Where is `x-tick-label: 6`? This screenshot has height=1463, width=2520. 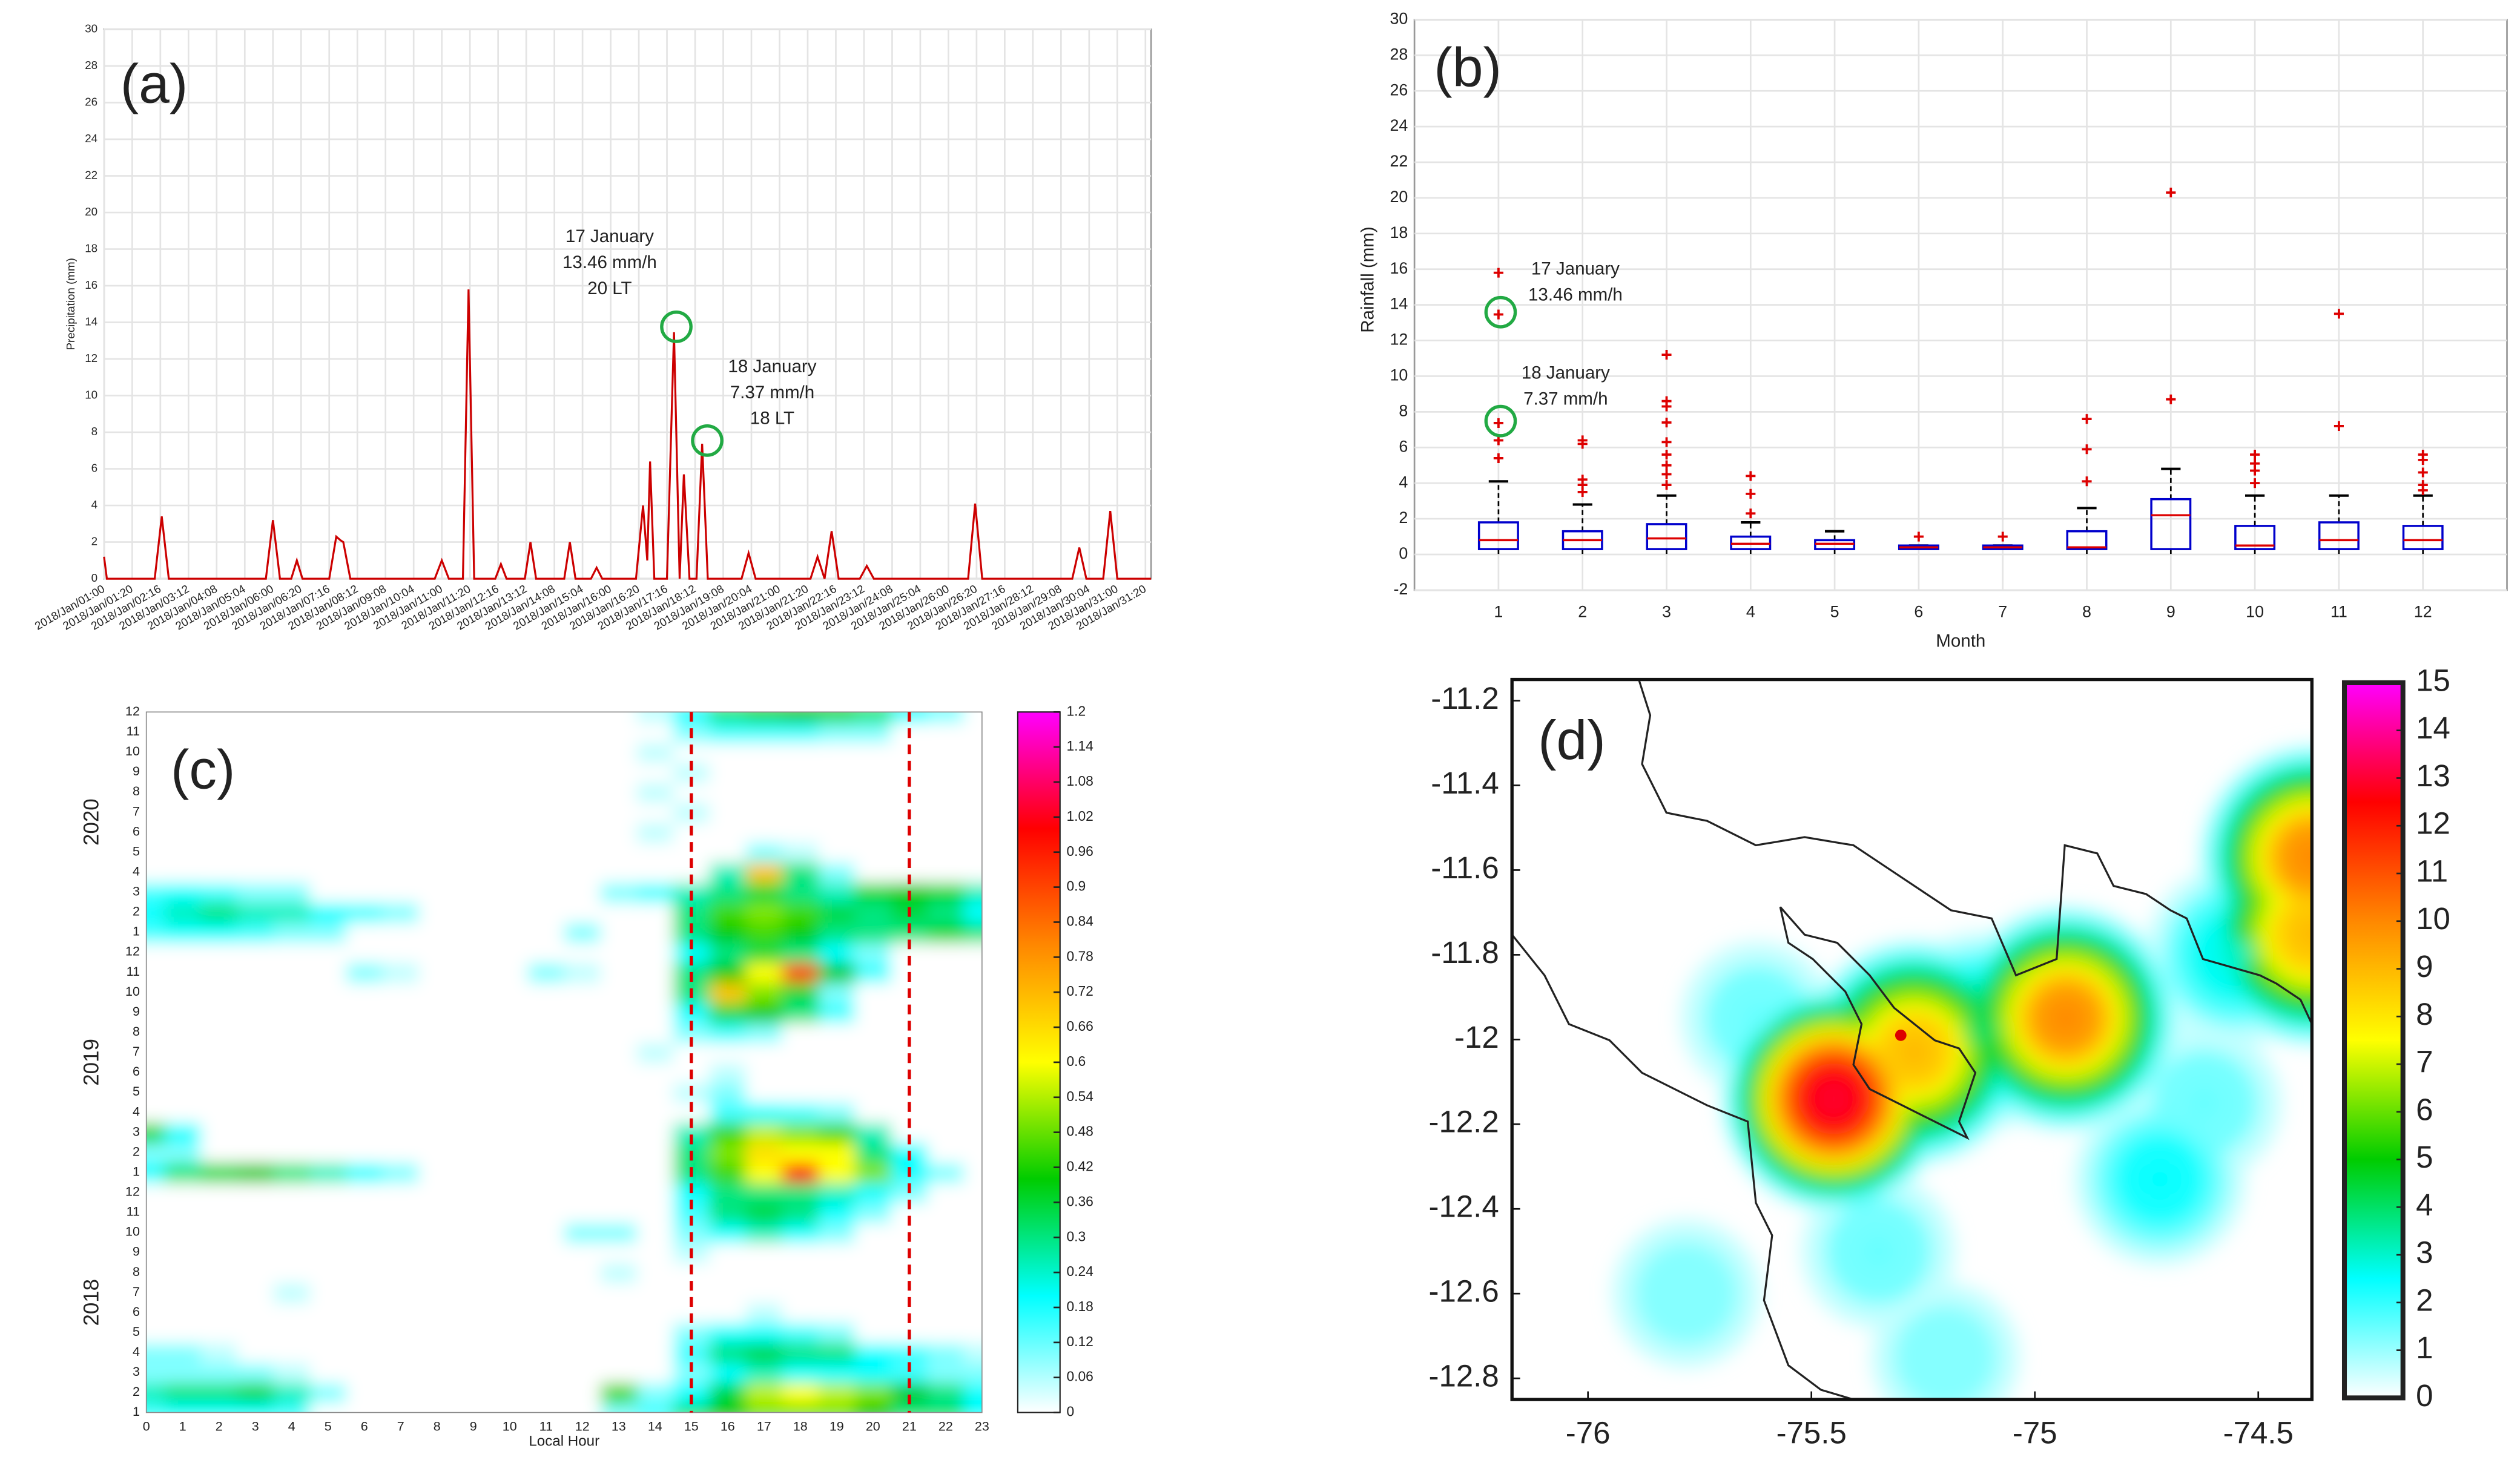
x-tick-label: 6 is located at coordinates (364, 1426).